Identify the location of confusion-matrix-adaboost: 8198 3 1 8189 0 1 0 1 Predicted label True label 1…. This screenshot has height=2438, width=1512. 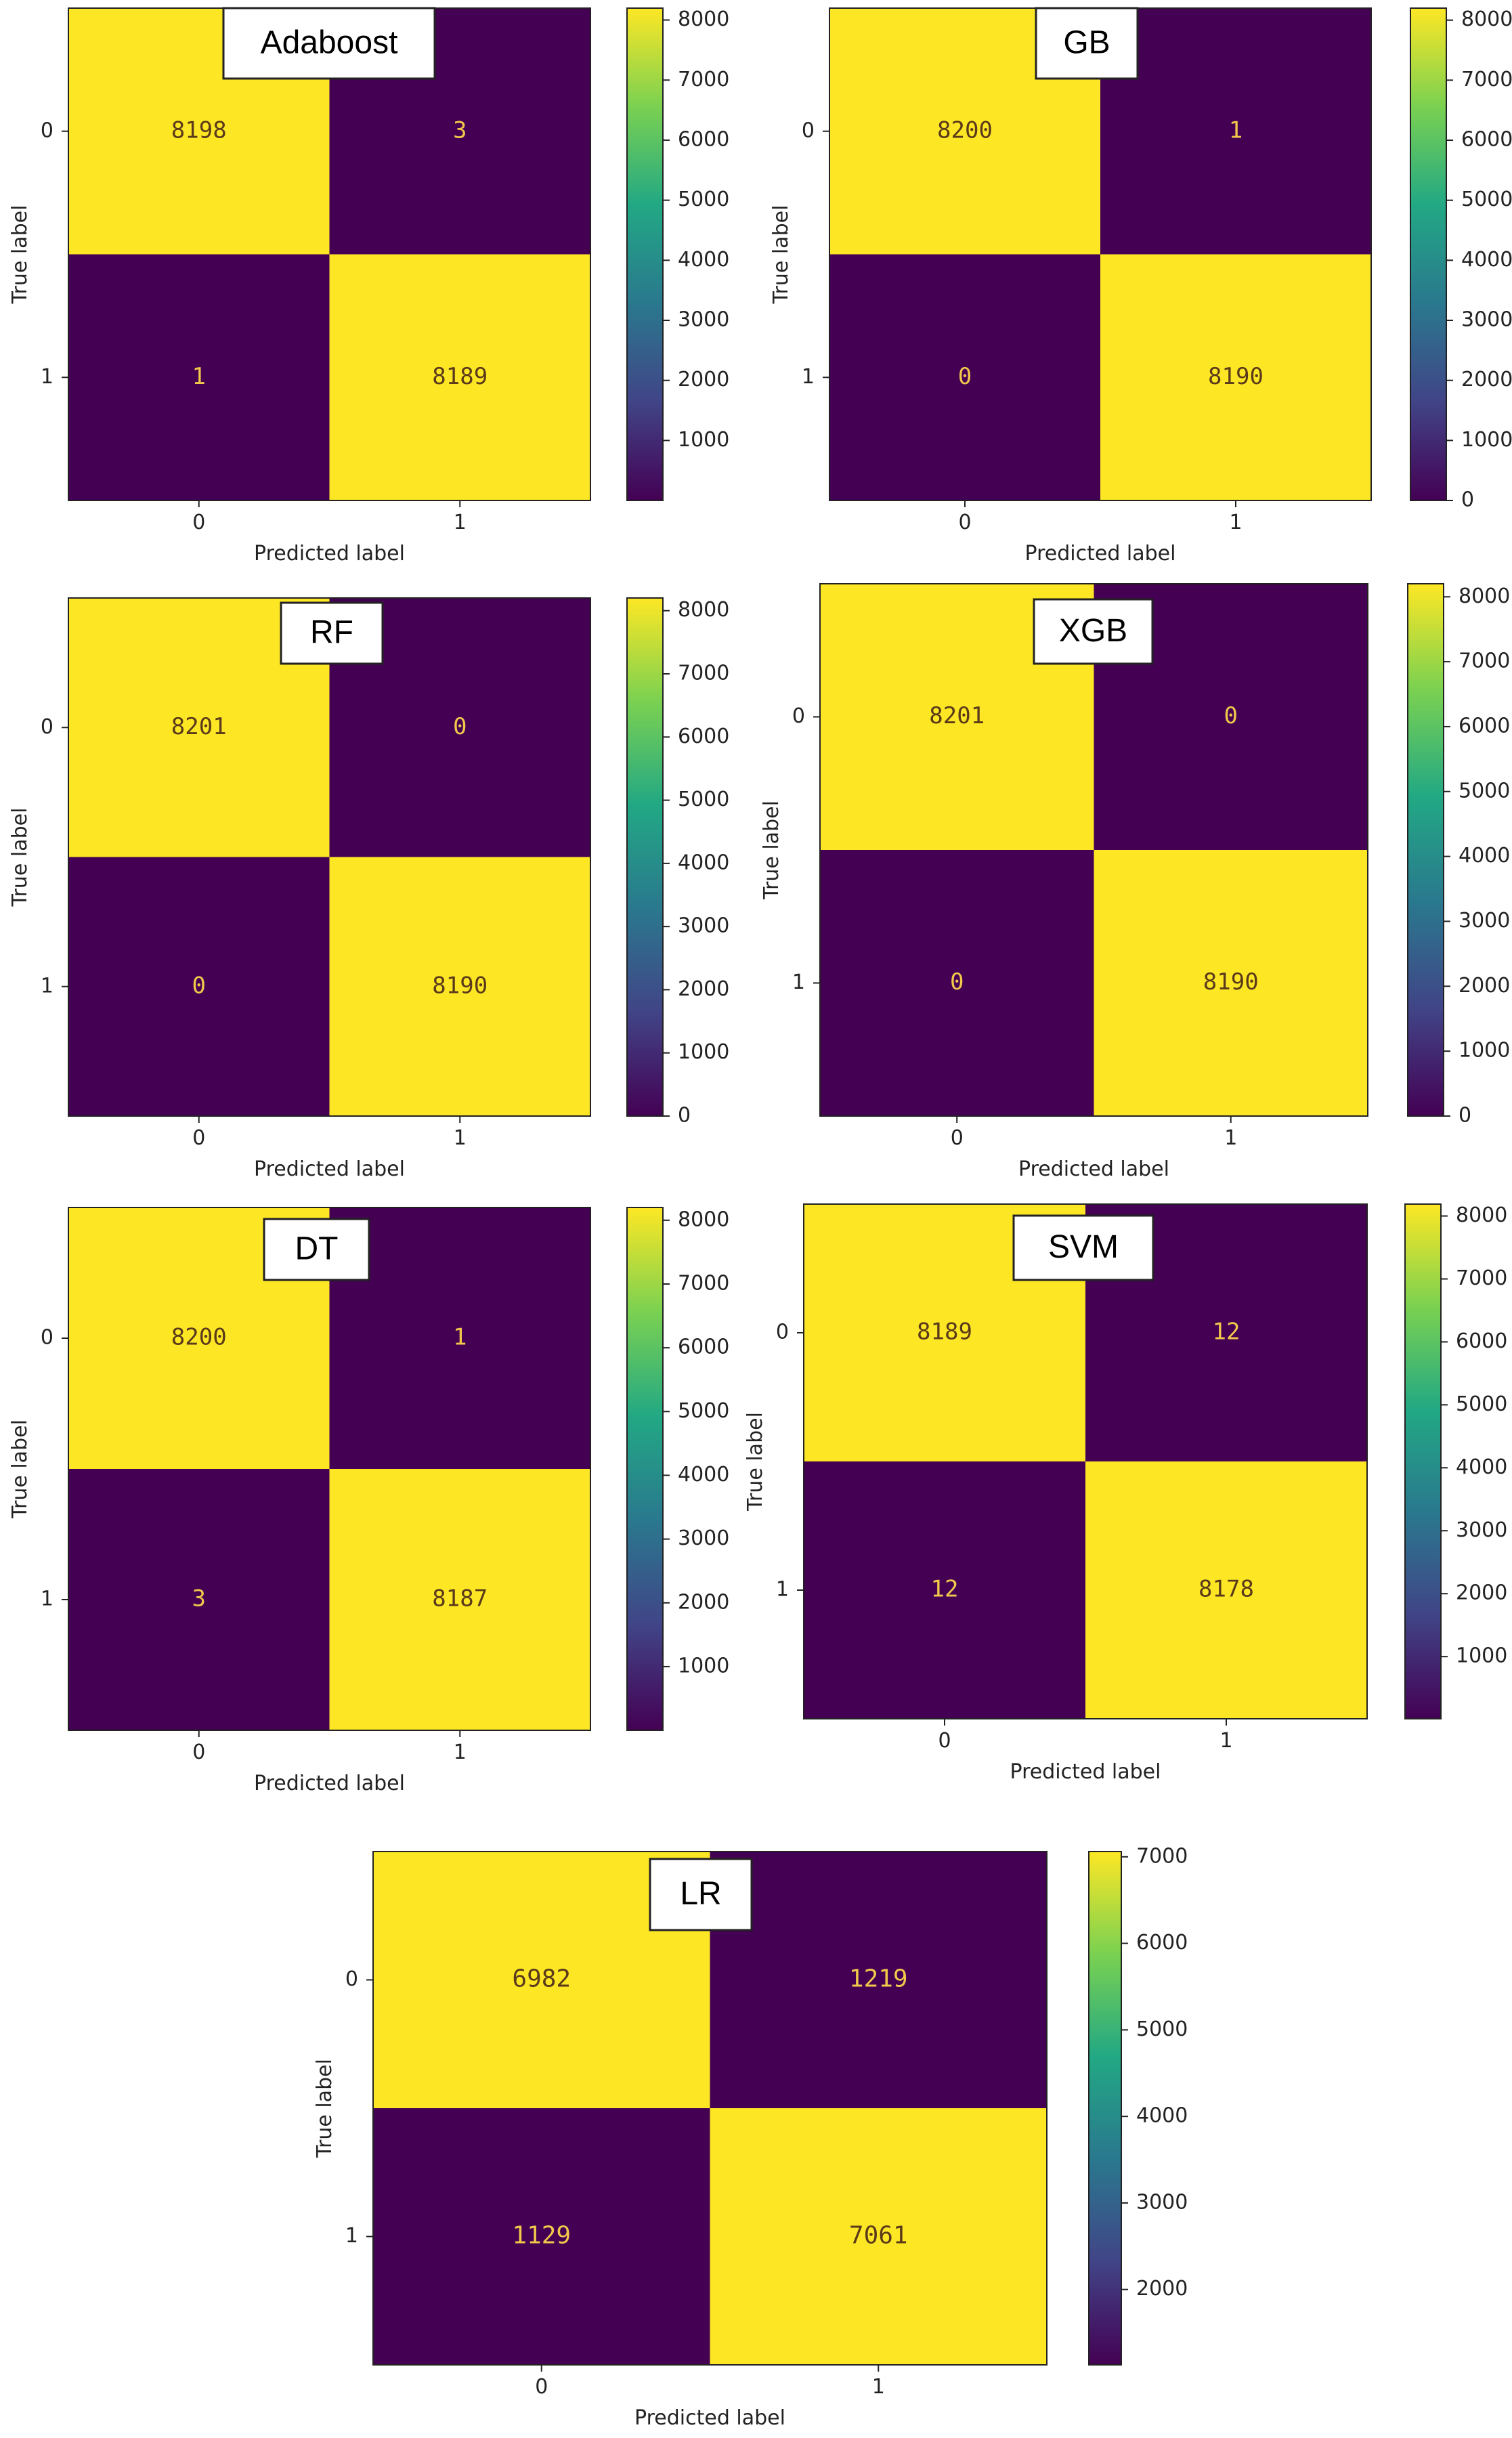
(368, 286).